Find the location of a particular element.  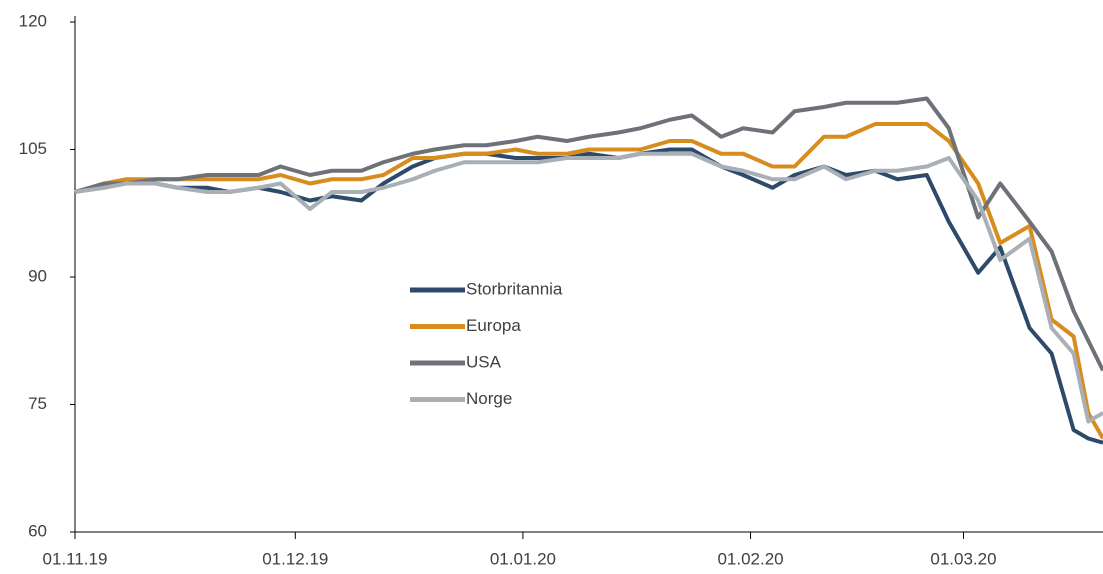

legend-label: Europa is located at coordinates (493, 325).